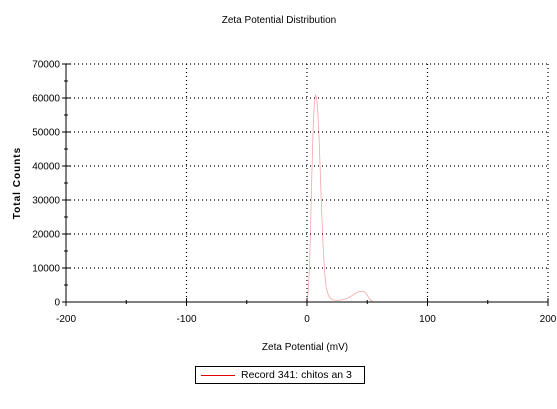 This screenshot has height=409, width=557. I want to click on x-axis-label: Zeta Potential (mV), so click(305, 347).